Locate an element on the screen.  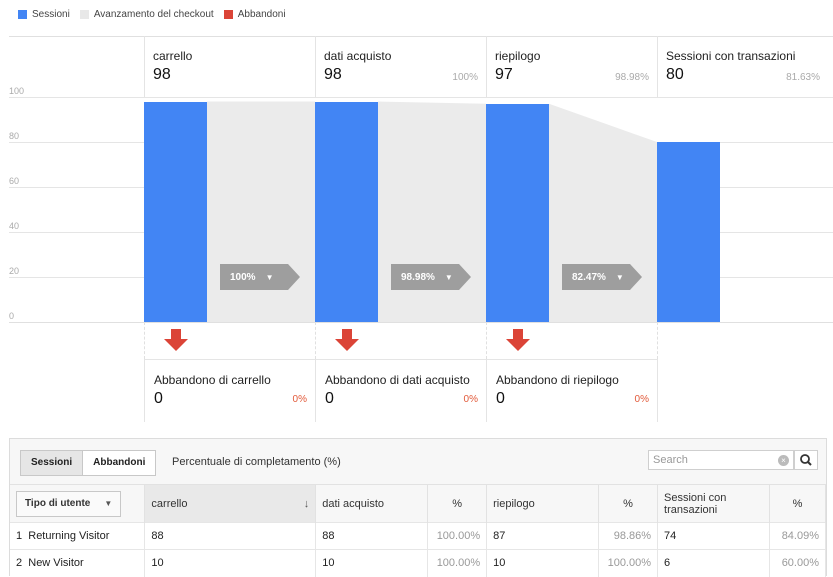
search-button is located at coordinates (806, 460).